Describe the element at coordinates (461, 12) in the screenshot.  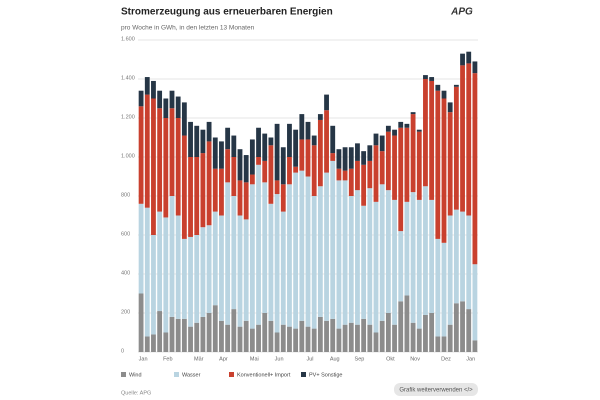
I see `logo: APG` at that location.